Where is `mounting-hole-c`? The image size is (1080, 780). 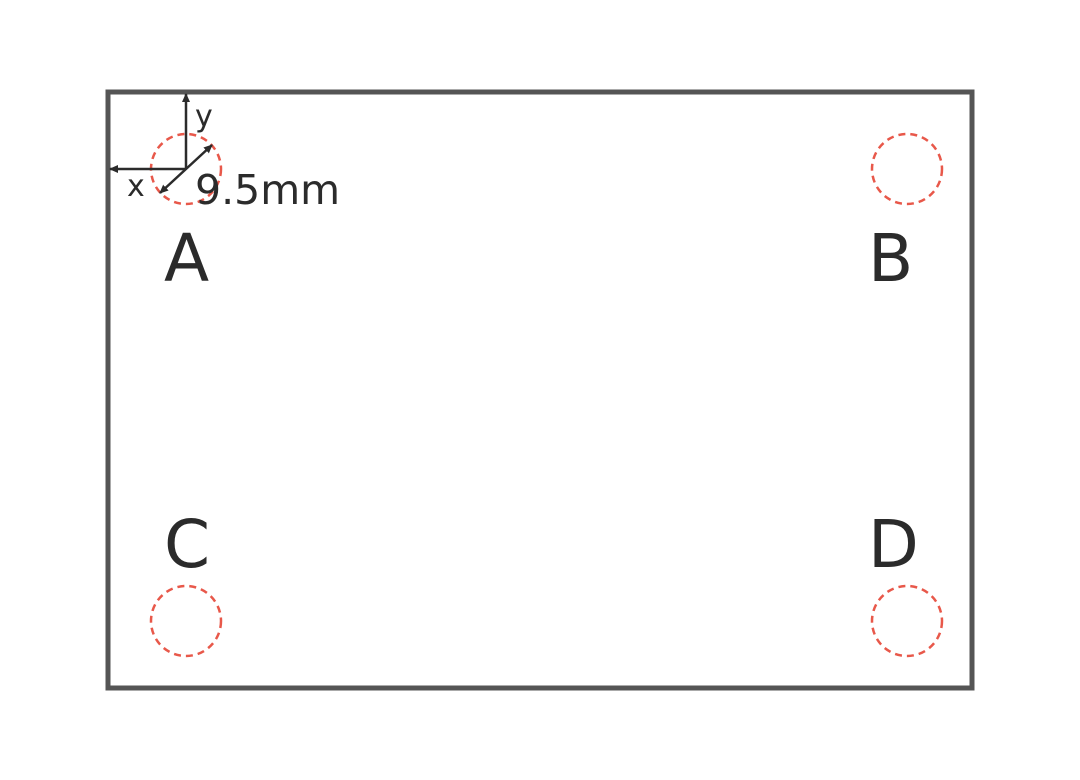
mounting-hole-c is located at coordinates (186, 621).